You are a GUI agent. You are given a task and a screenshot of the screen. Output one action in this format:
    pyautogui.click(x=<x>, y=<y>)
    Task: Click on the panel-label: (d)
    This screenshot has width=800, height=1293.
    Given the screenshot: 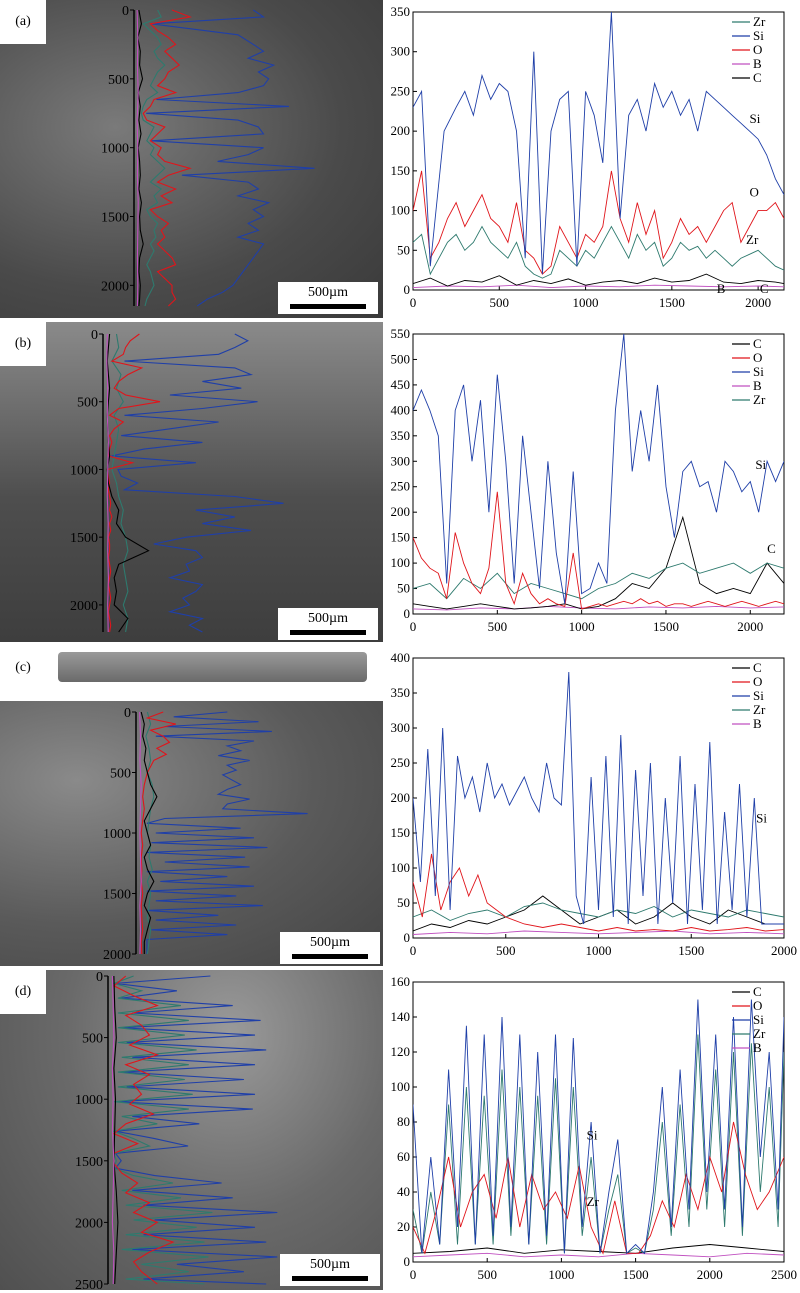 What is the action you would take?
    pyautogui.click(x=23, y=992)
    